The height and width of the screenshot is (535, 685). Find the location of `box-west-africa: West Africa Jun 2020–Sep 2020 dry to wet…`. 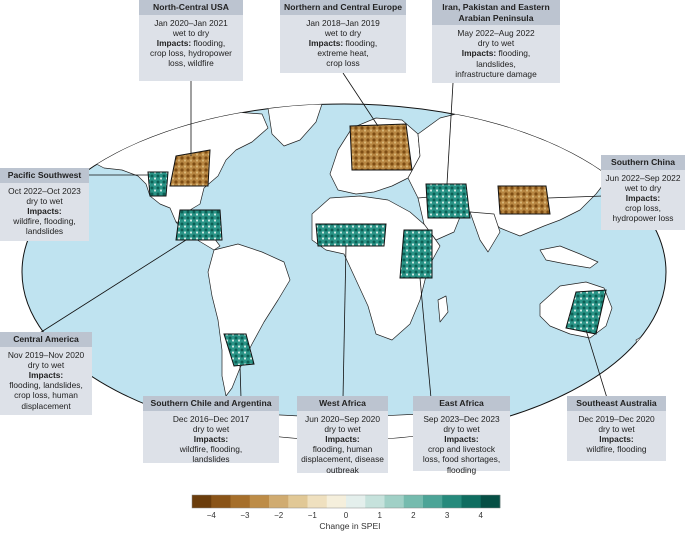

box-west-africa: West Africa Jun 2020–Sep 2020 dry to wet… is located at coordinates (342, 435).